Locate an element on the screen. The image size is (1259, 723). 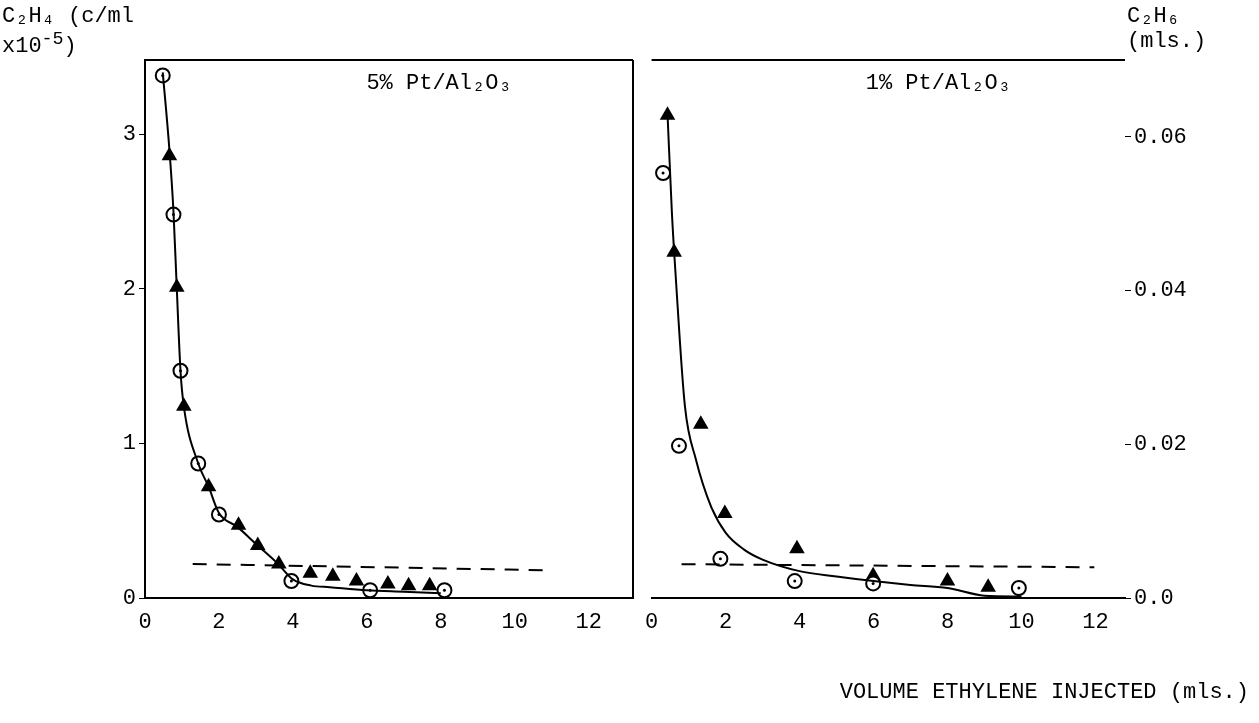
y-tick-label: 1 is located at coordinates (129, 444).